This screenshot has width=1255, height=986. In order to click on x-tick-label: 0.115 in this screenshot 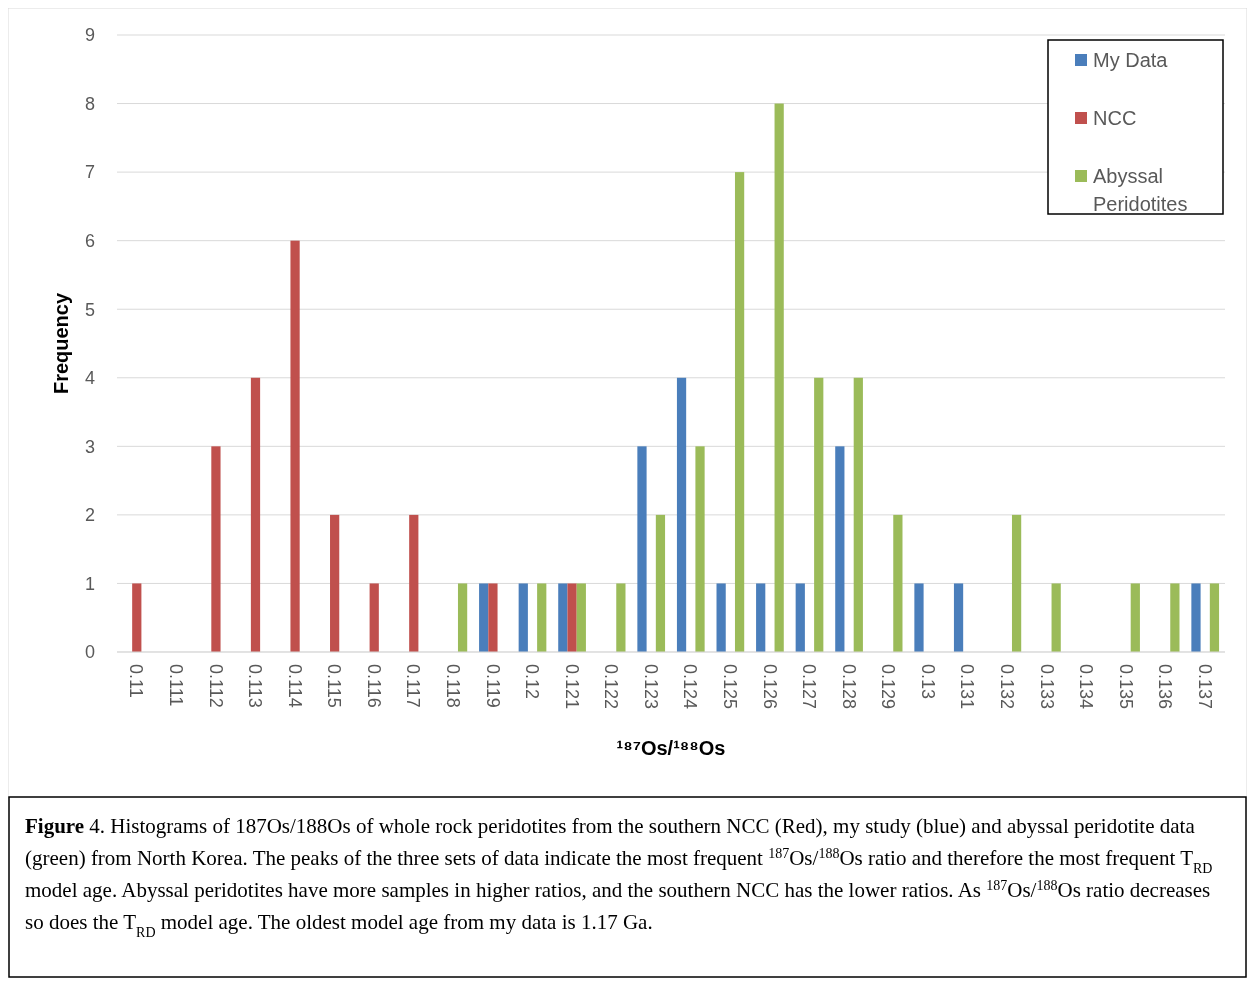, I will do `click(334, 686)`.